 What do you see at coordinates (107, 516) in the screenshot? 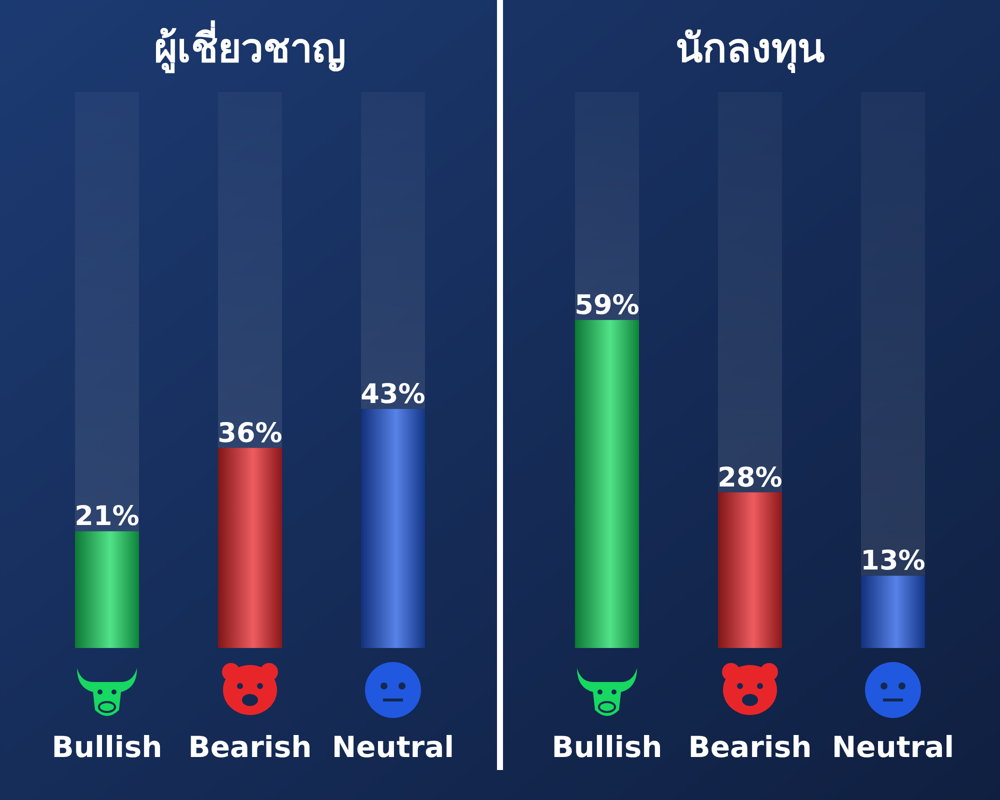
I see `data-label: 21%` at bounding box center [107, 516].